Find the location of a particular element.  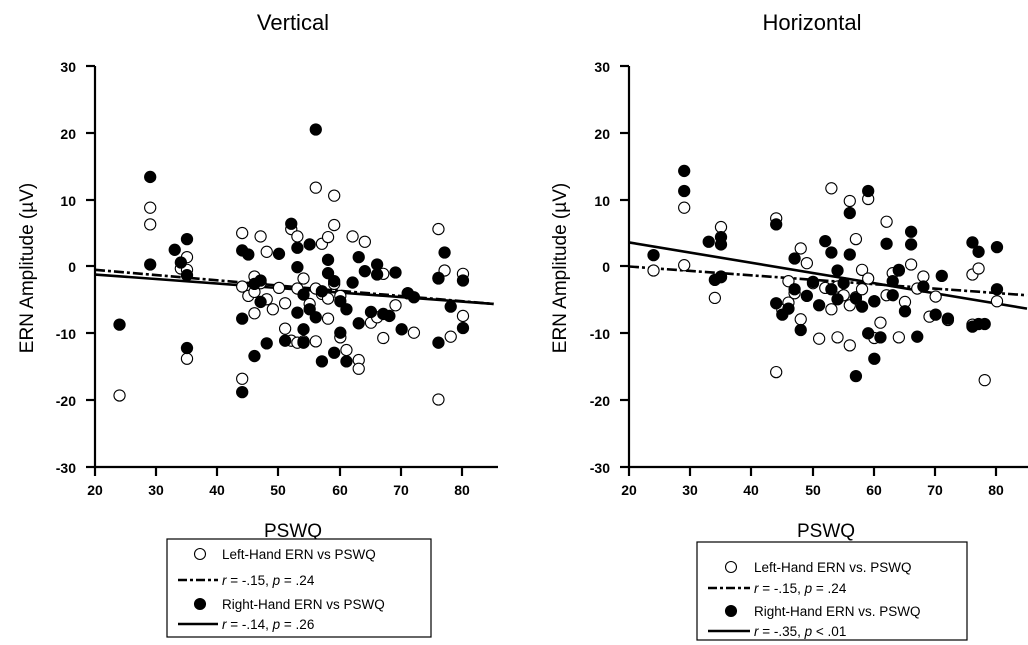

y-tick-label: -10 is located at coordinates (600, 334).